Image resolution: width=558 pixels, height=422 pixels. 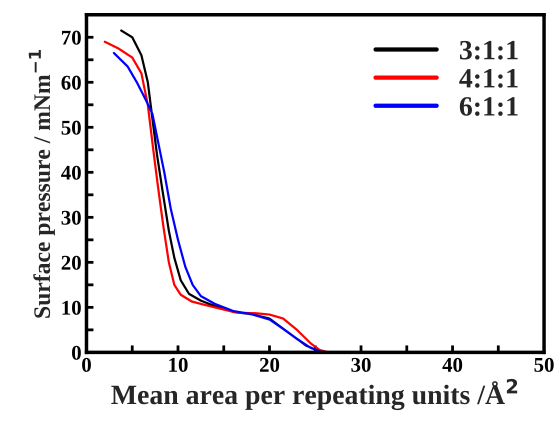 I want to click on legend-label: 4:1:1, so click(x=488, y=78).